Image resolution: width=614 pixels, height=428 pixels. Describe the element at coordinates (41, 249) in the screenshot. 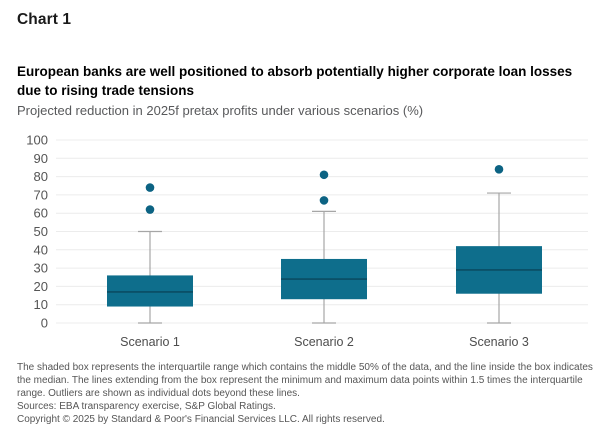

I see `y-axis-tick-label: 40` at that location.